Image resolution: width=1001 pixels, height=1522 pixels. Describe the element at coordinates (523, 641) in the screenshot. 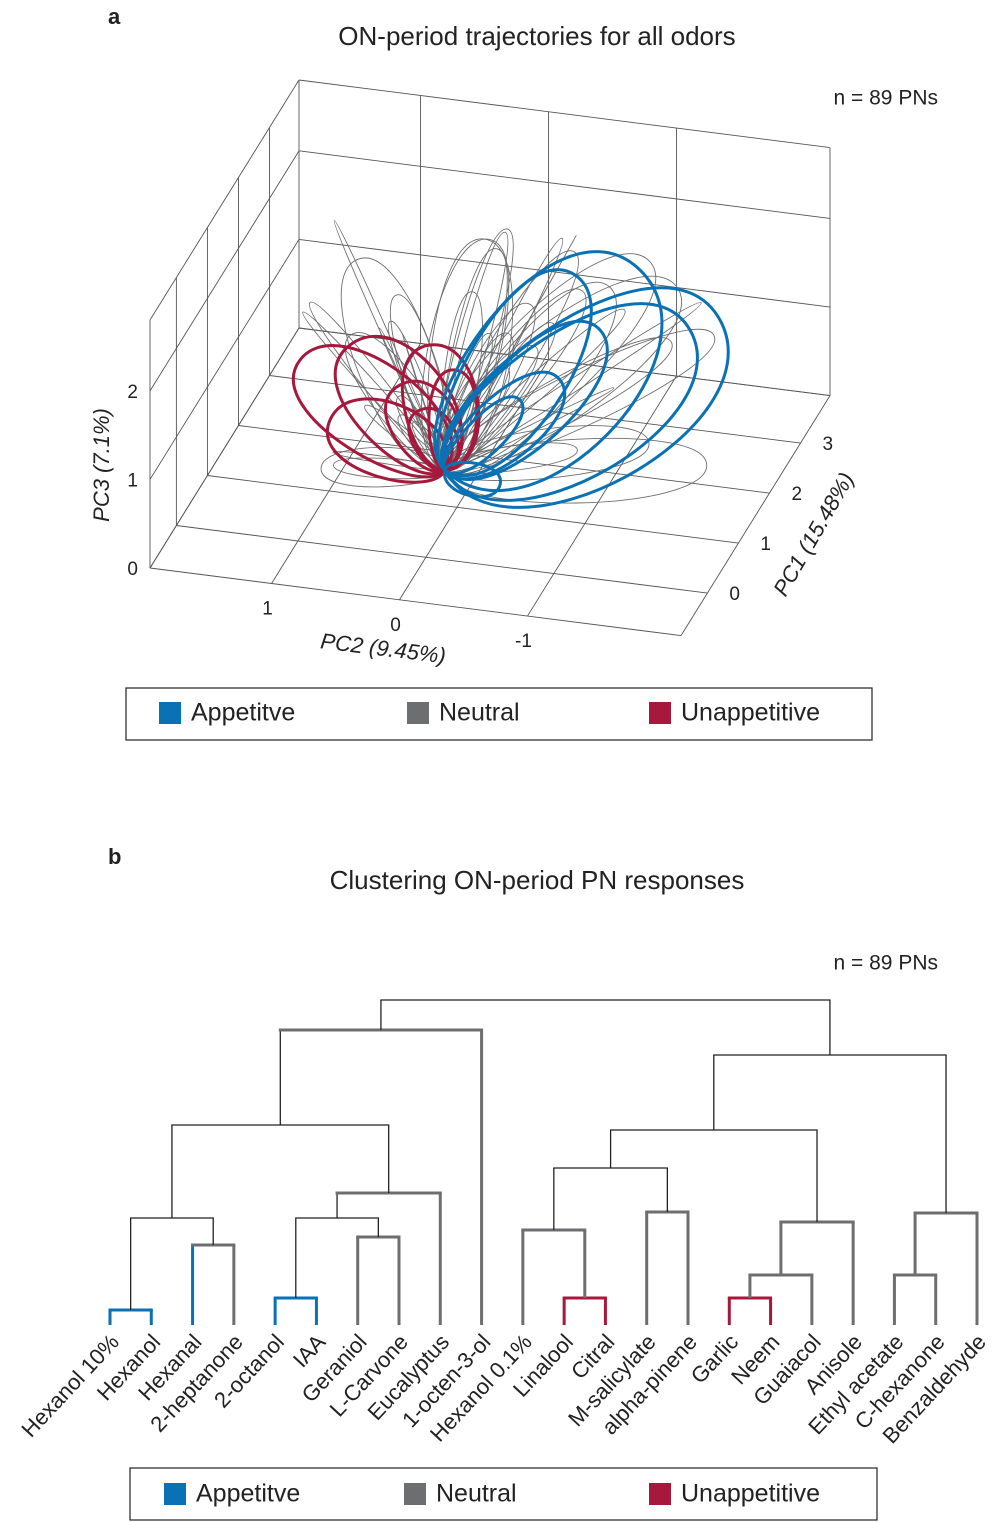

I see `x-tick-label: -1` at that location.